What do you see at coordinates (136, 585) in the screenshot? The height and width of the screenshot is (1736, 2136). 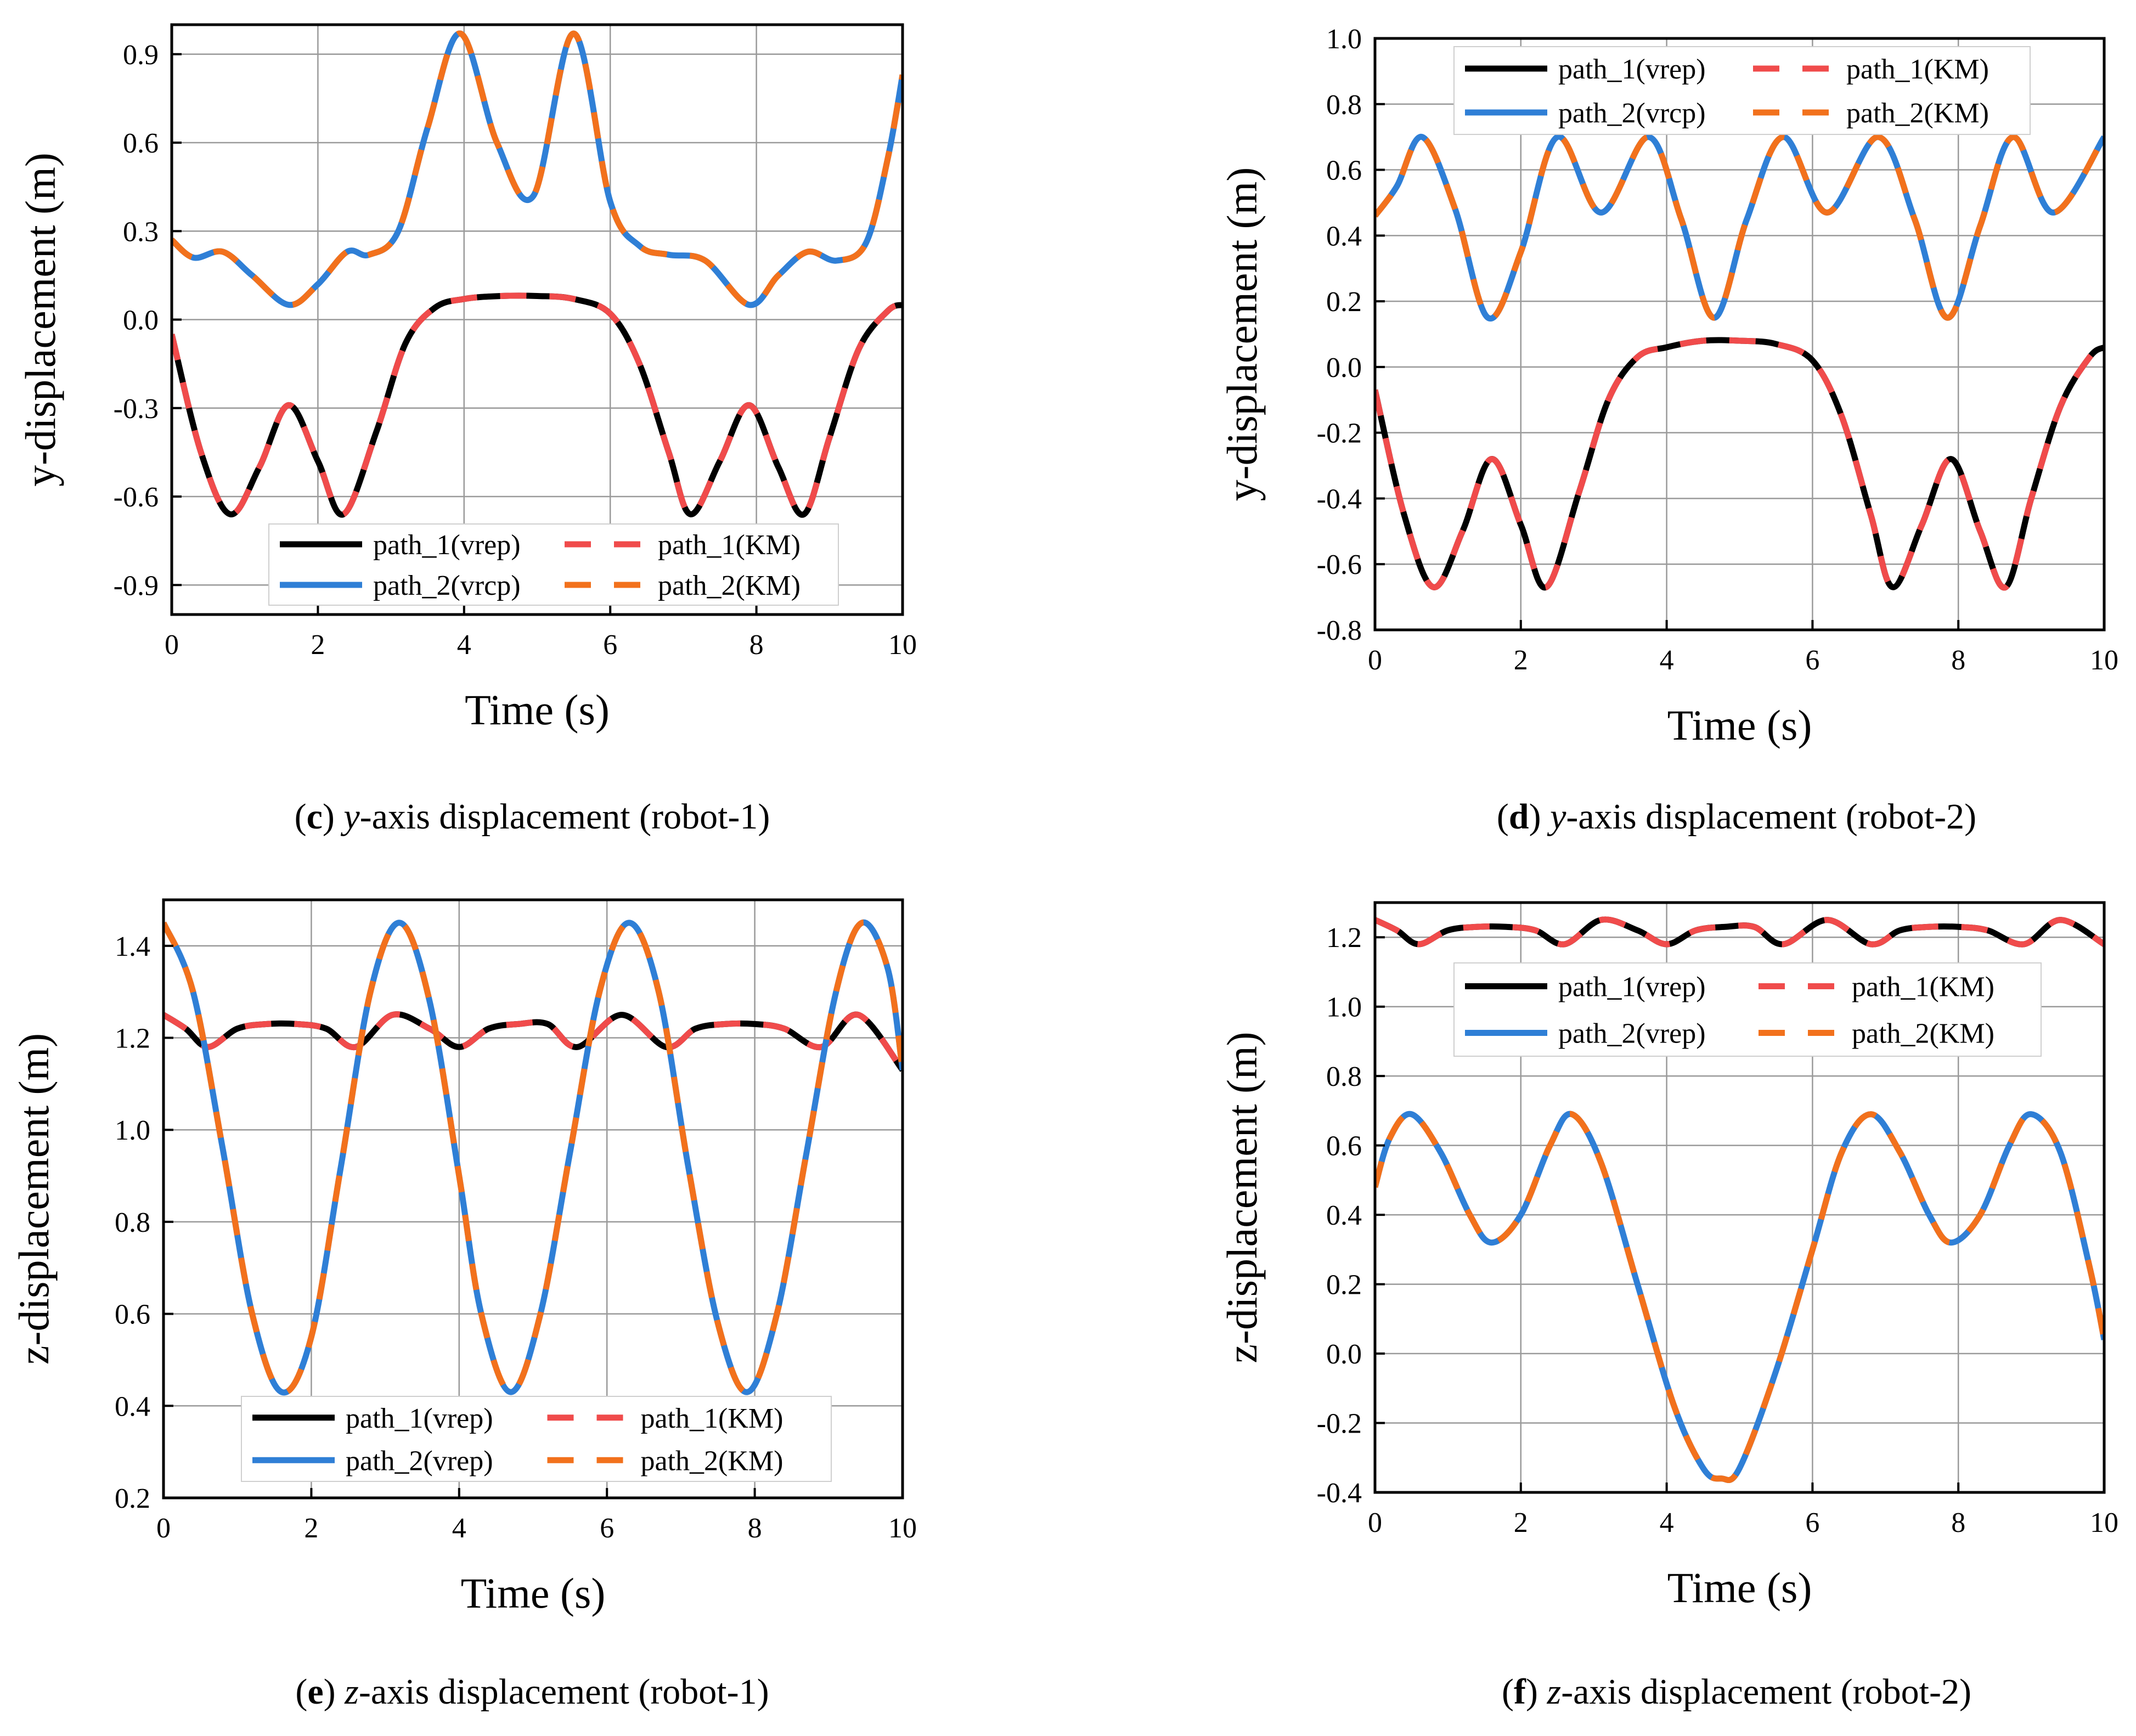 I see `y-tick-label: -0.9` at bounding box center [136, 585].